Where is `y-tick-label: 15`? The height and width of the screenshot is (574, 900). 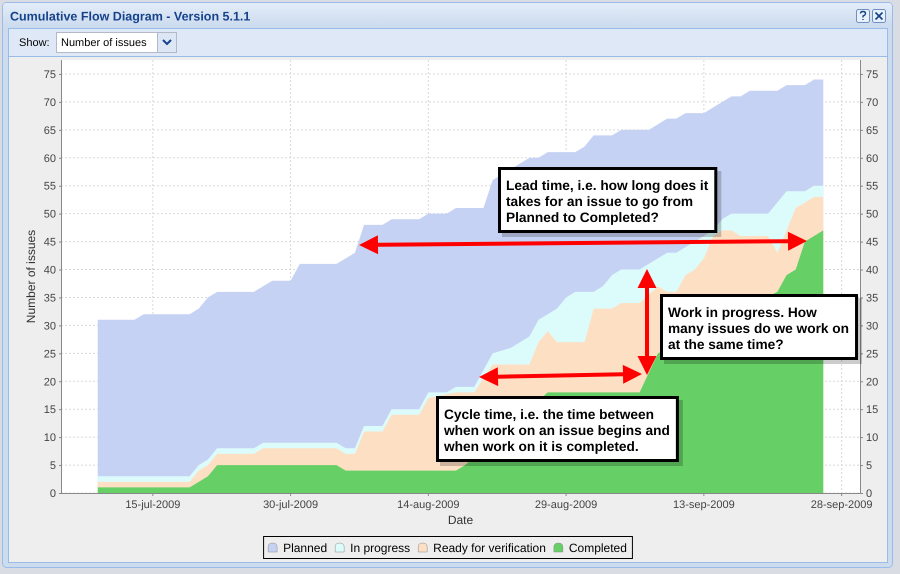 y-tick-label: 15 is located at coordinates (50, 410).